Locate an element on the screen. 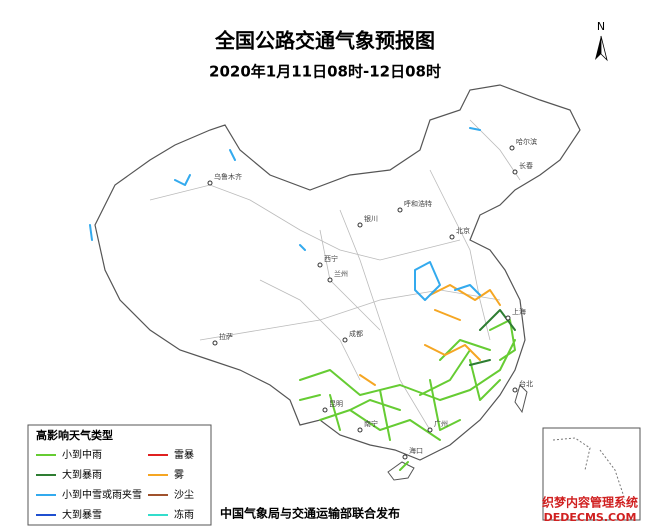 The image size is (650, 530). footer: 中国气象局与交通运输部联合发布 is located at coordinates (310, 513).